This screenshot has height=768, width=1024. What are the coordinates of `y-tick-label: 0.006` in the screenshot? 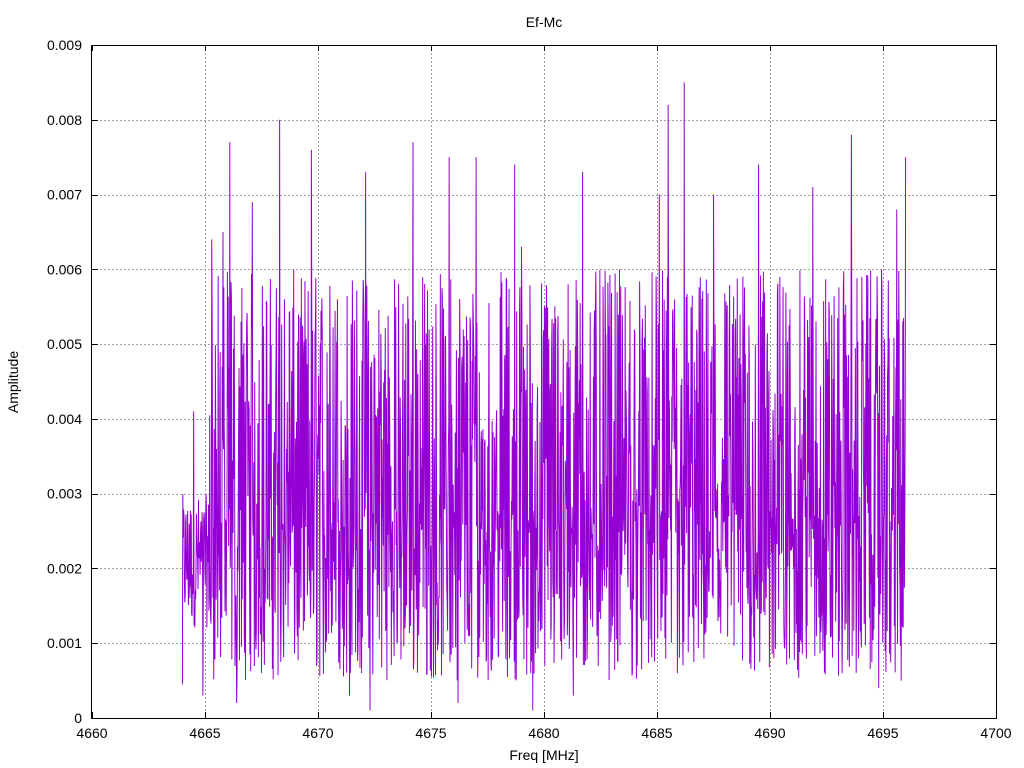 It's located at (64, 269).